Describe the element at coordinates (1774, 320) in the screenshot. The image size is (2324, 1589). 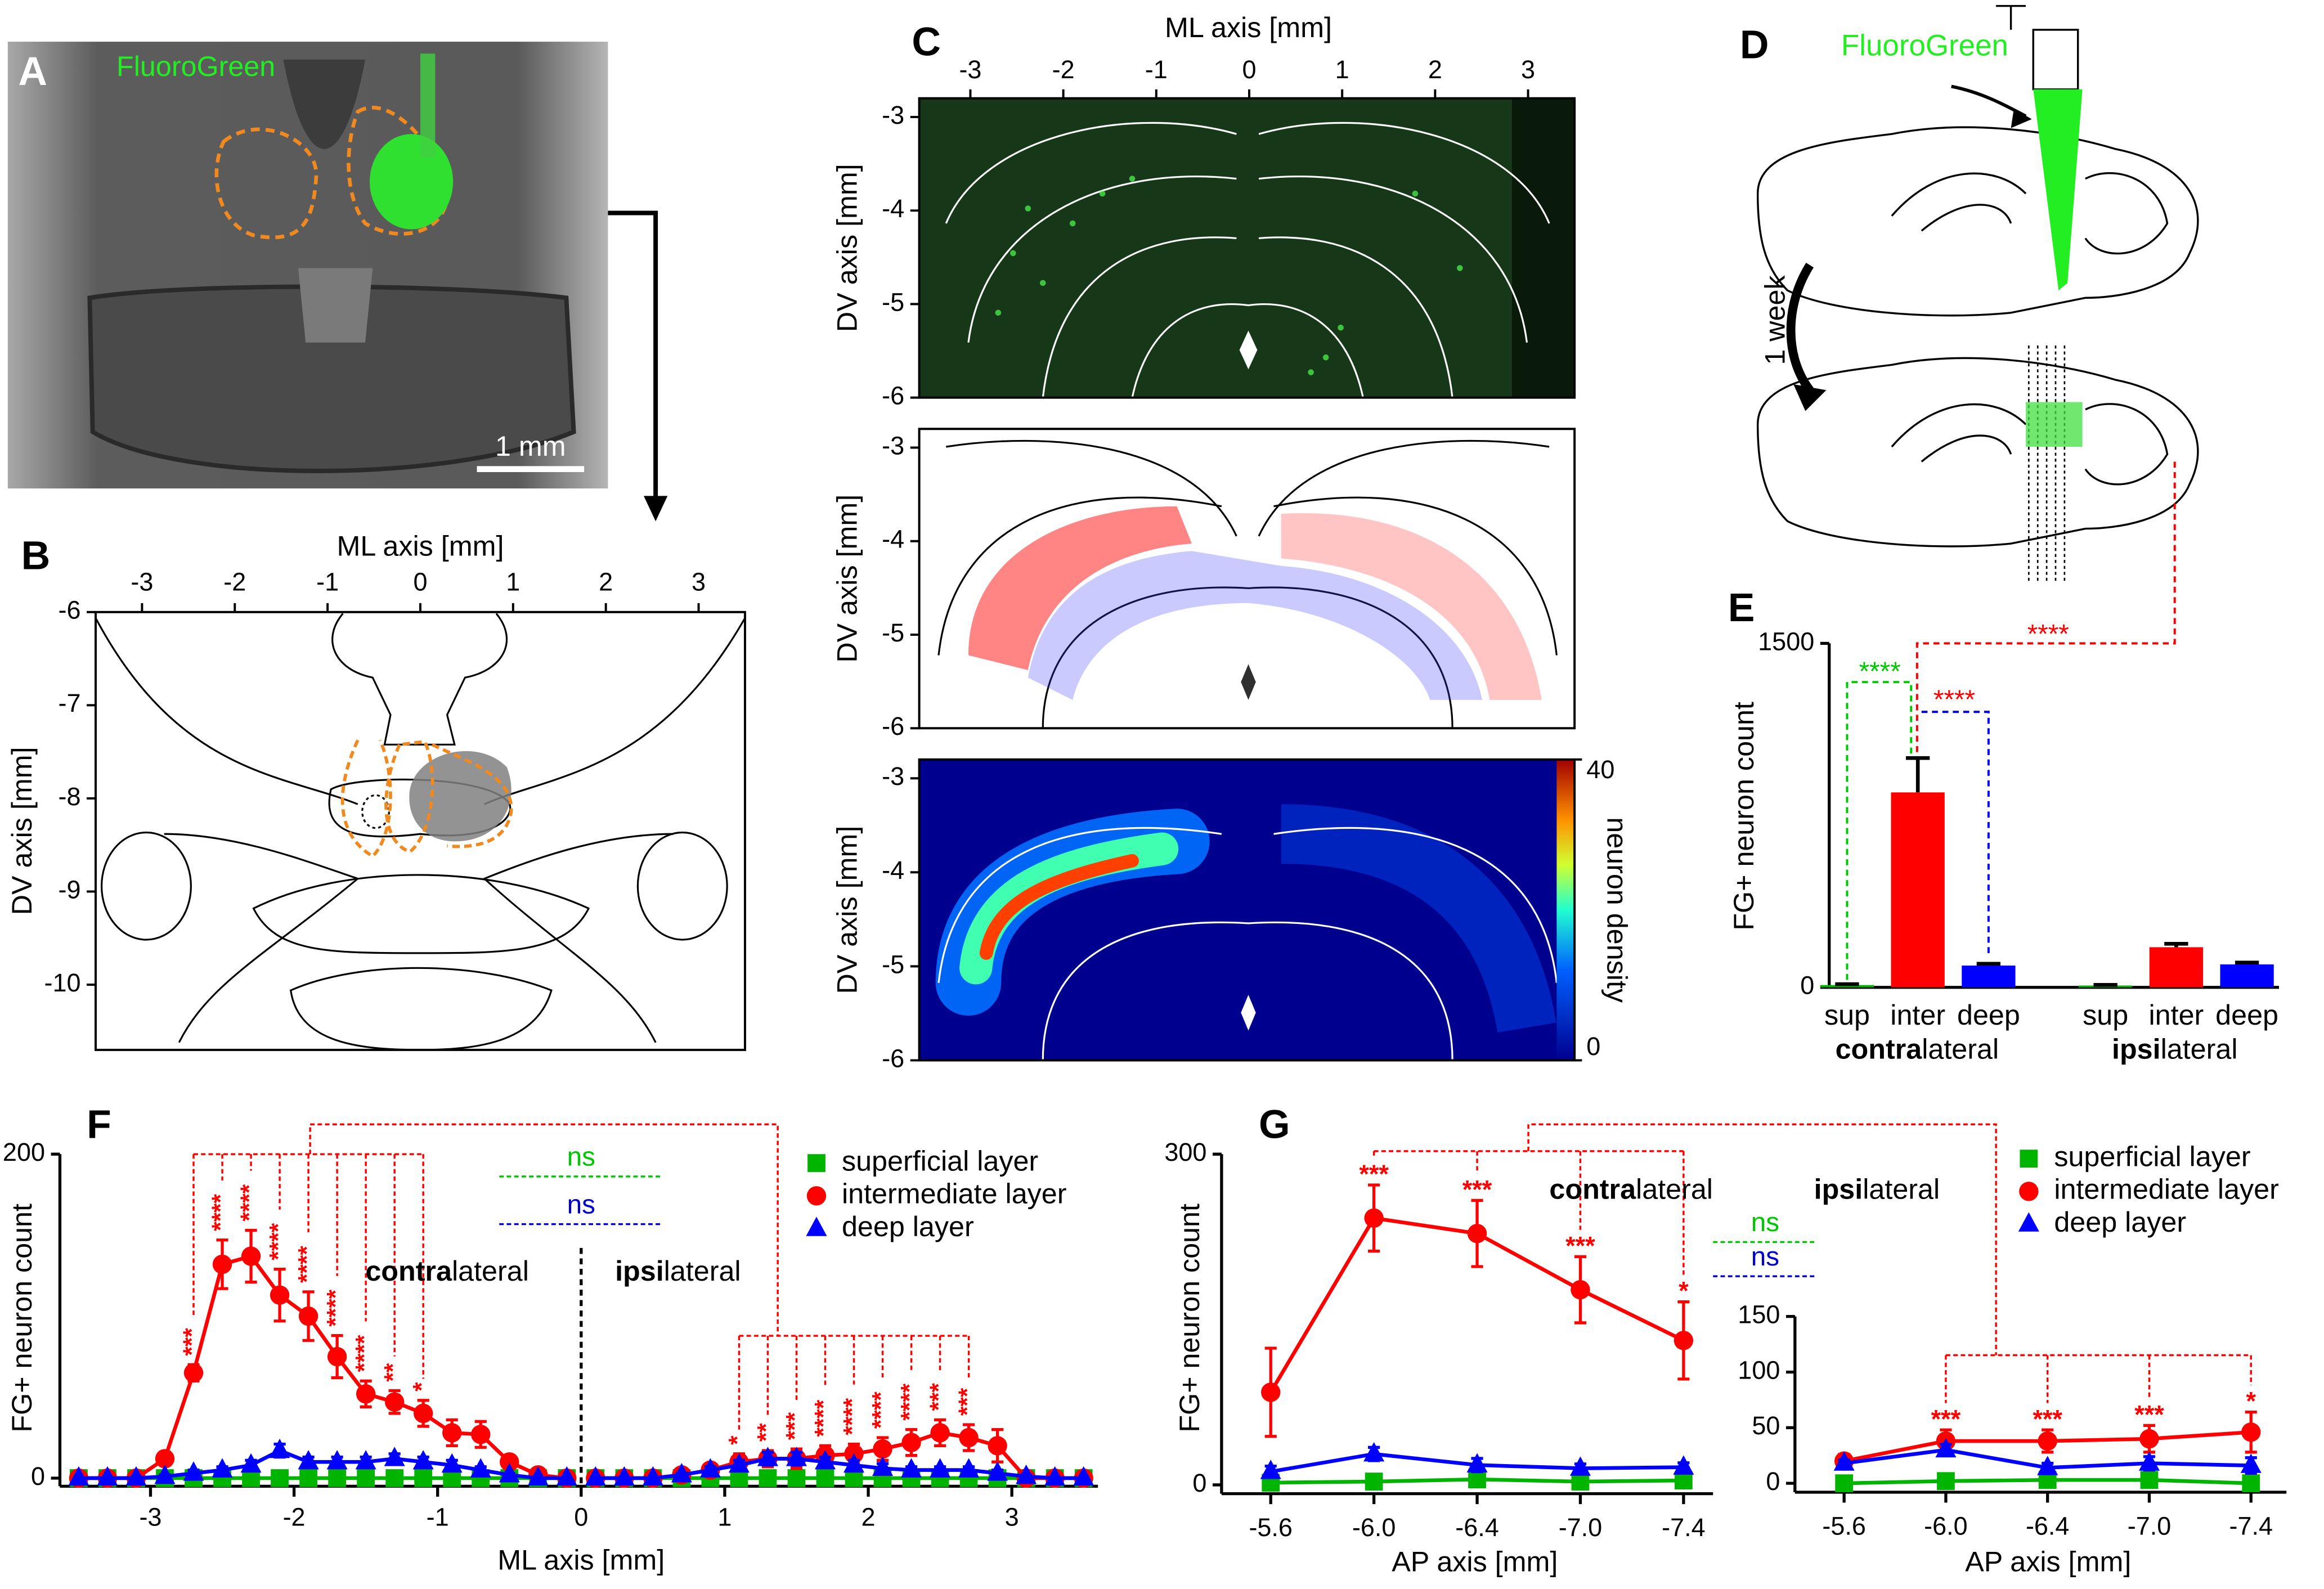
I see `interval-label: 1 week` at that location.